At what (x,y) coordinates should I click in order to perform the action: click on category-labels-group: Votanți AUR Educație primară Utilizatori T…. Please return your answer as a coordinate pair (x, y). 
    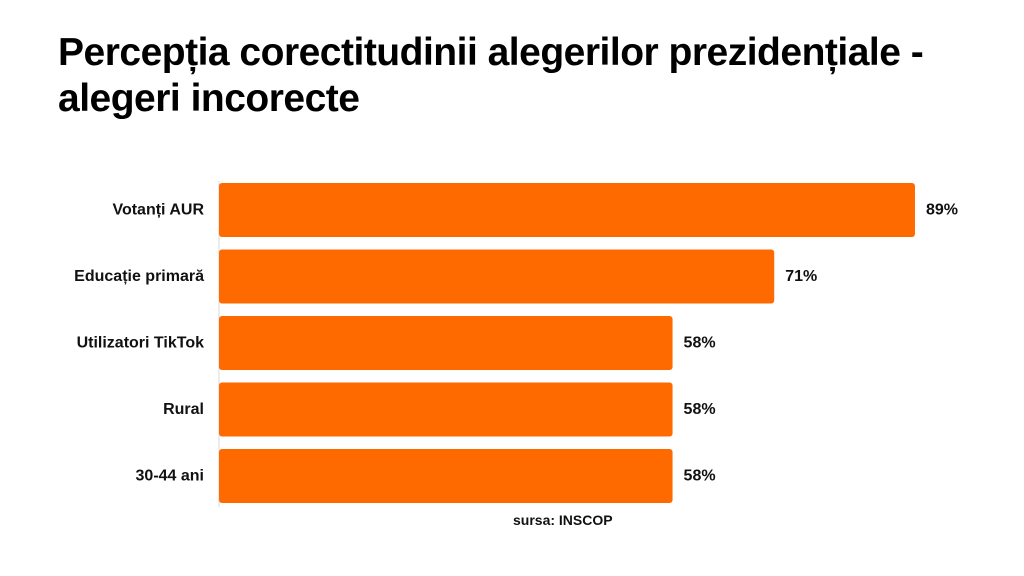
    Looking at the image, I should click on (139, 343).